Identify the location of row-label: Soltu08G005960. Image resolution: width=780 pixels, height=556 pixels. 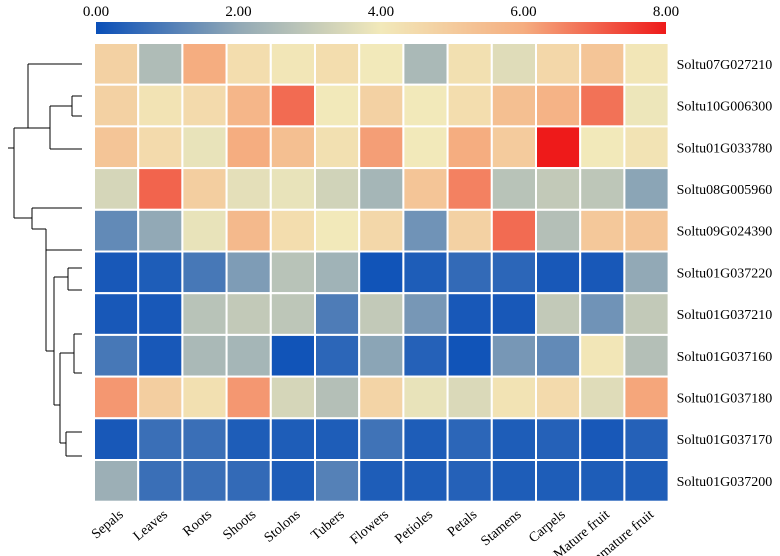
(725, 190).